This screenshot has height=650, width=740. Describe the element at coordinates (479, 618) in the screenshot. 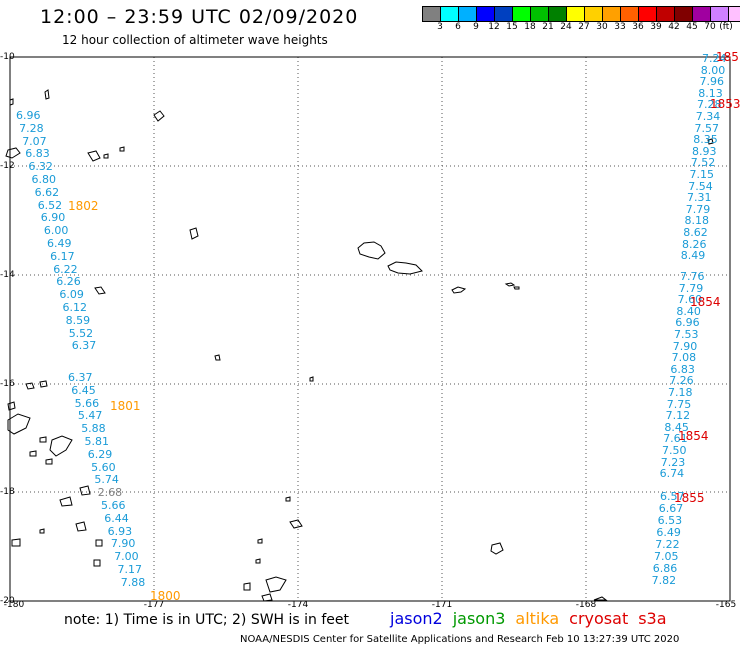

I see `satellite-legend-jason3: jason3` at that location.